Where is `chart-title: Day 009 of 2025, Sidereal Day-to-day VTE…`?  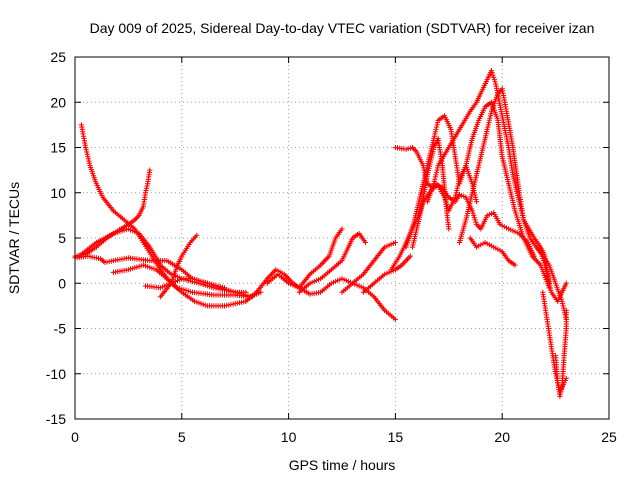 chart-title: Day 009 of 2025, Sidereal Day-to-day VTE… is located at coordinates (342, 28).